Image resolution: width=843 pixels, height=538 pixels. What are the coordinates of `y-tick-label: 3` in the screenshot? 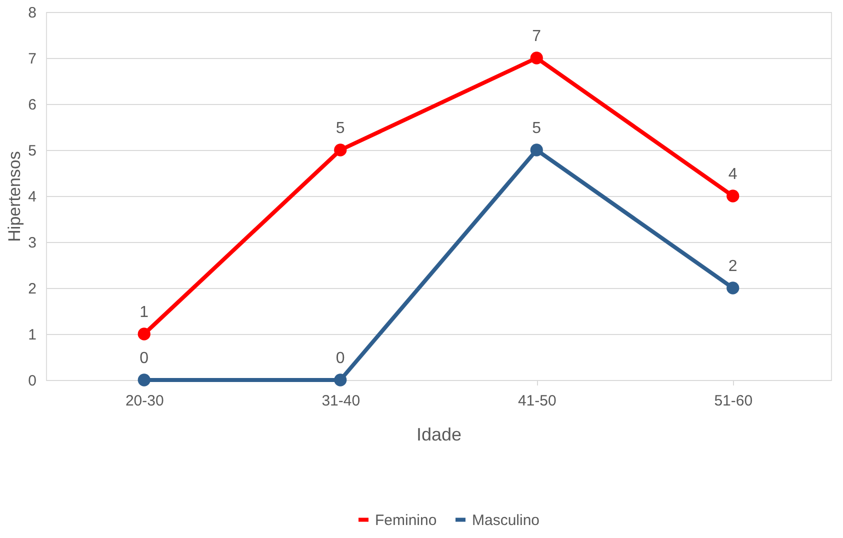 It's located at (32, 243).